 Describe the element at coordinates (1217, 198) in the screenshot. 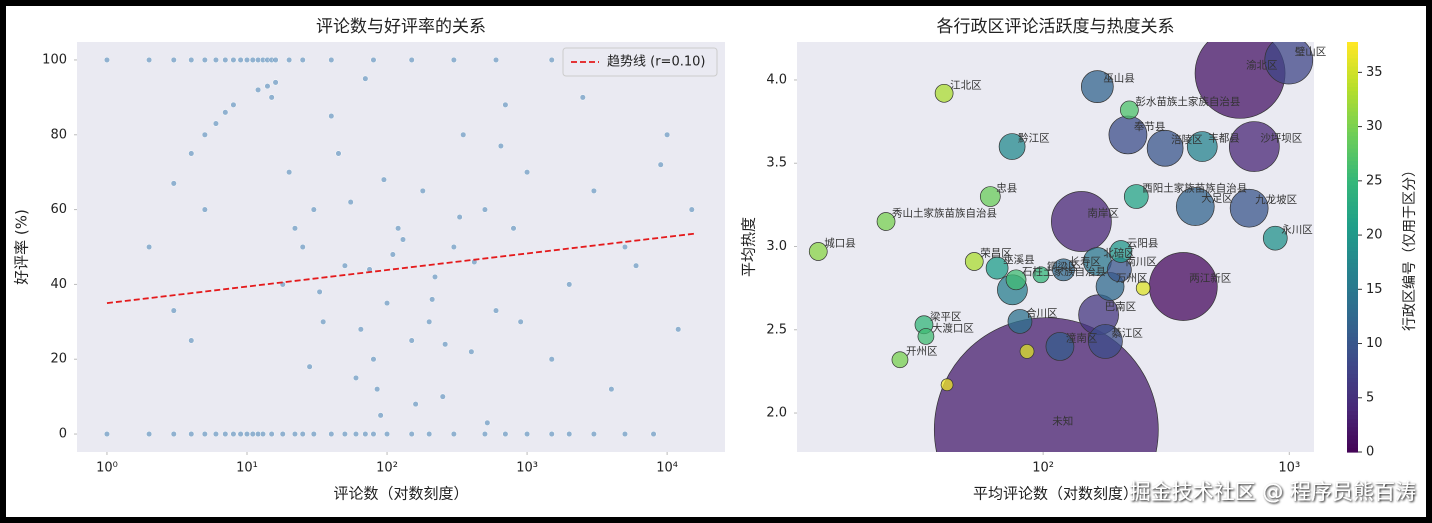

I see `bubble-label: 大足区` at that location.